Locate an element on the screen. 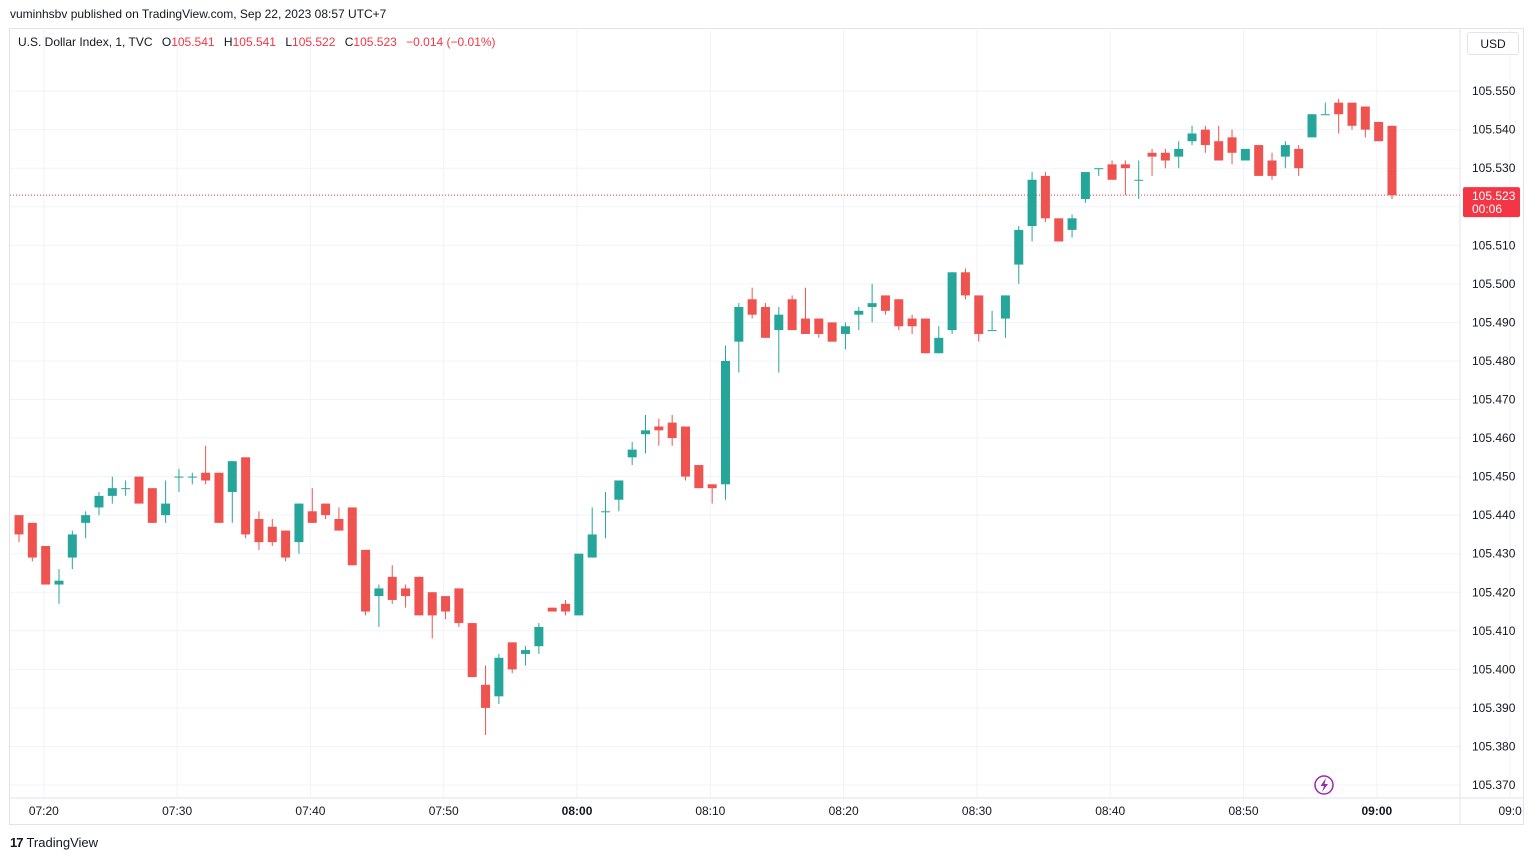  price-tick-label: 105.440 is located at coordinates (1494, 515).